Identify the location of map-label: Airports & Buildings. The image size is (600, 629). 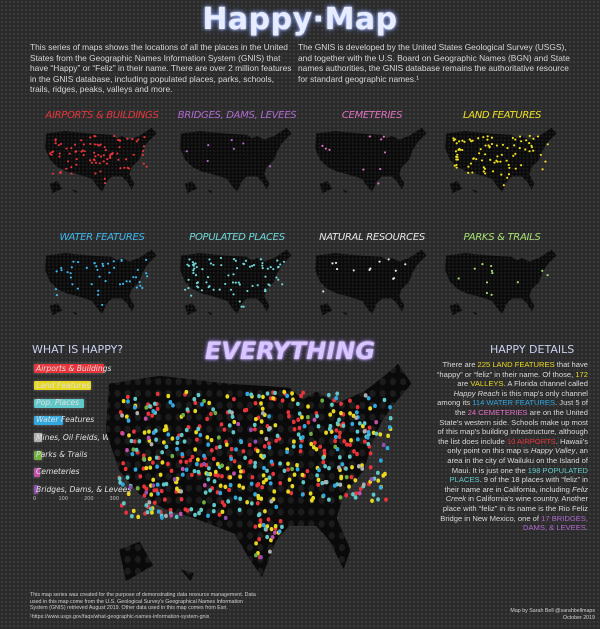
(102, 115).